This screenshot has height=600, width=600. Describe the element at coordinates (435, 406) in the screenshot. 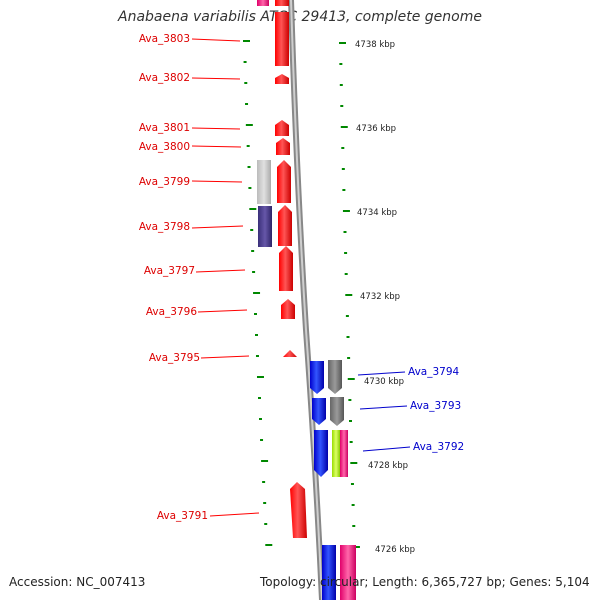

I see `gene-label: Ava_3793` at that location.